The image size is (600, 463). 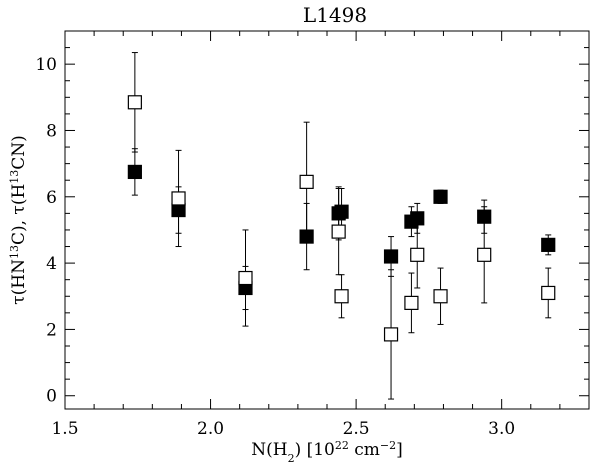 I want to click on axis-label-part: 2, so click(x=291, y=457).